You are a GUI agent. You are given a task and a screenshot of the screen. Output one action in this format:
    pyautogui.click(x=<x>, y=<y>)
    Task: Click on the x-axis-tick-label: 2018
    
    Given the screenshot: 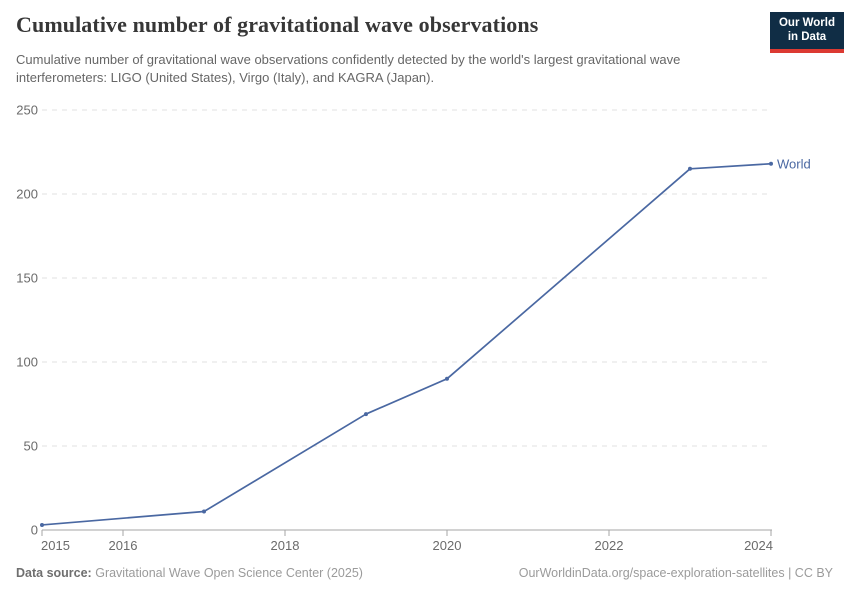 What is the action you would take?
    pyautogui.click(x=285, y=545)
    